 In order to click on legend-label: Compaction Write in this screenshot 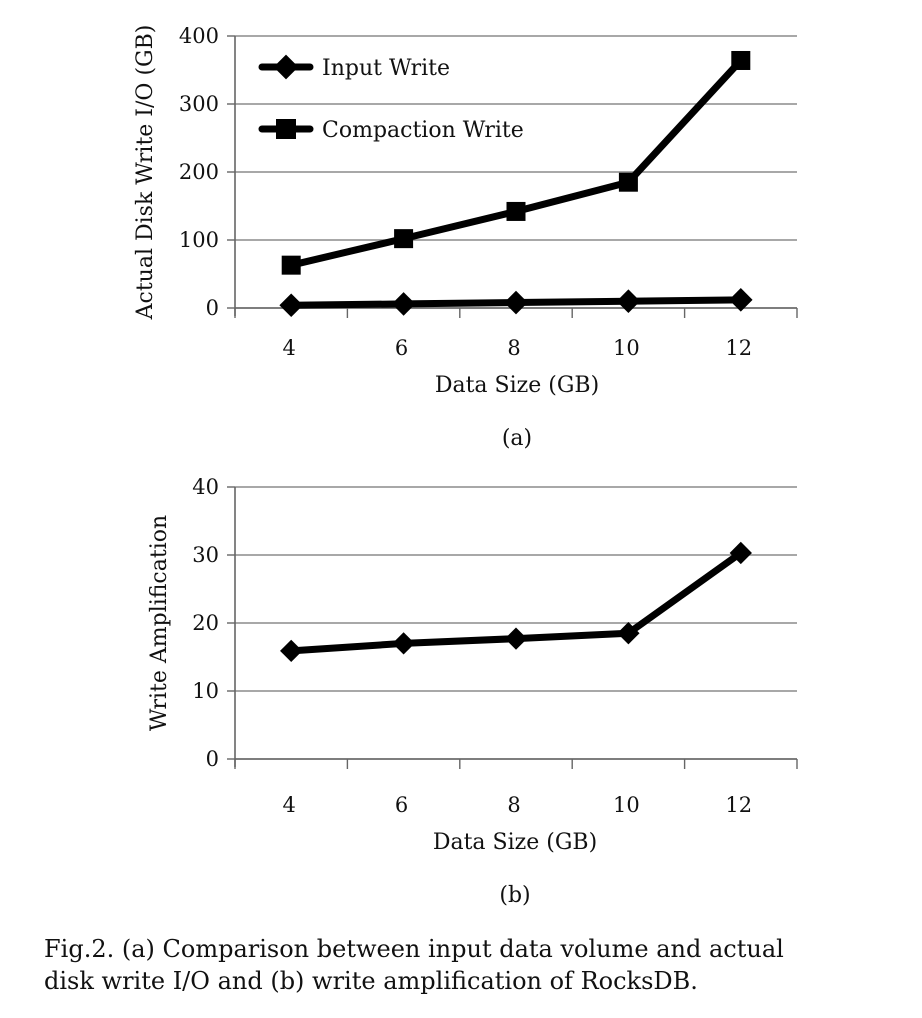, I will do `click(423, 130)`.